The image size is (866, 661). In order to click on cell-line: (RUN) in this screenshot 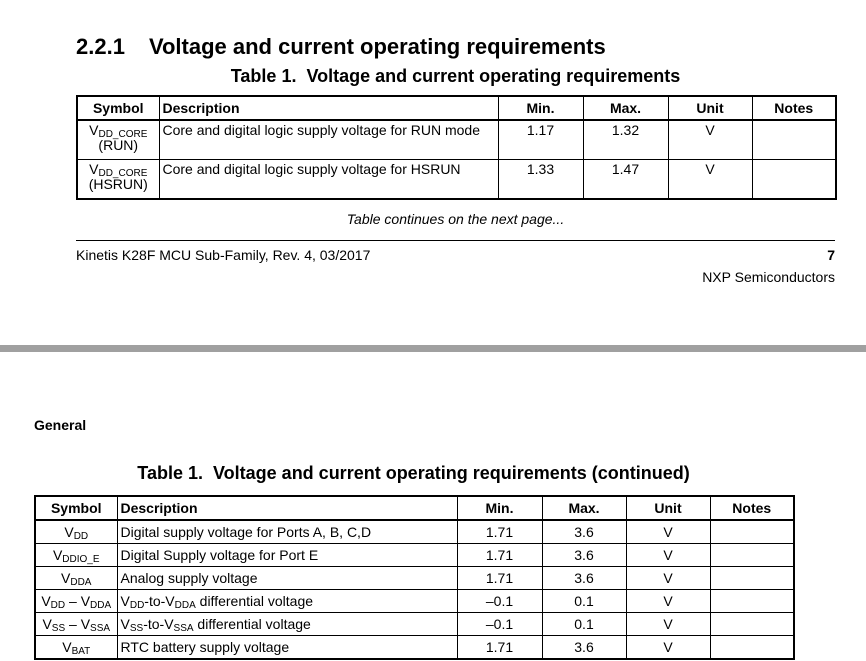, I will do `click(118, 145)`.